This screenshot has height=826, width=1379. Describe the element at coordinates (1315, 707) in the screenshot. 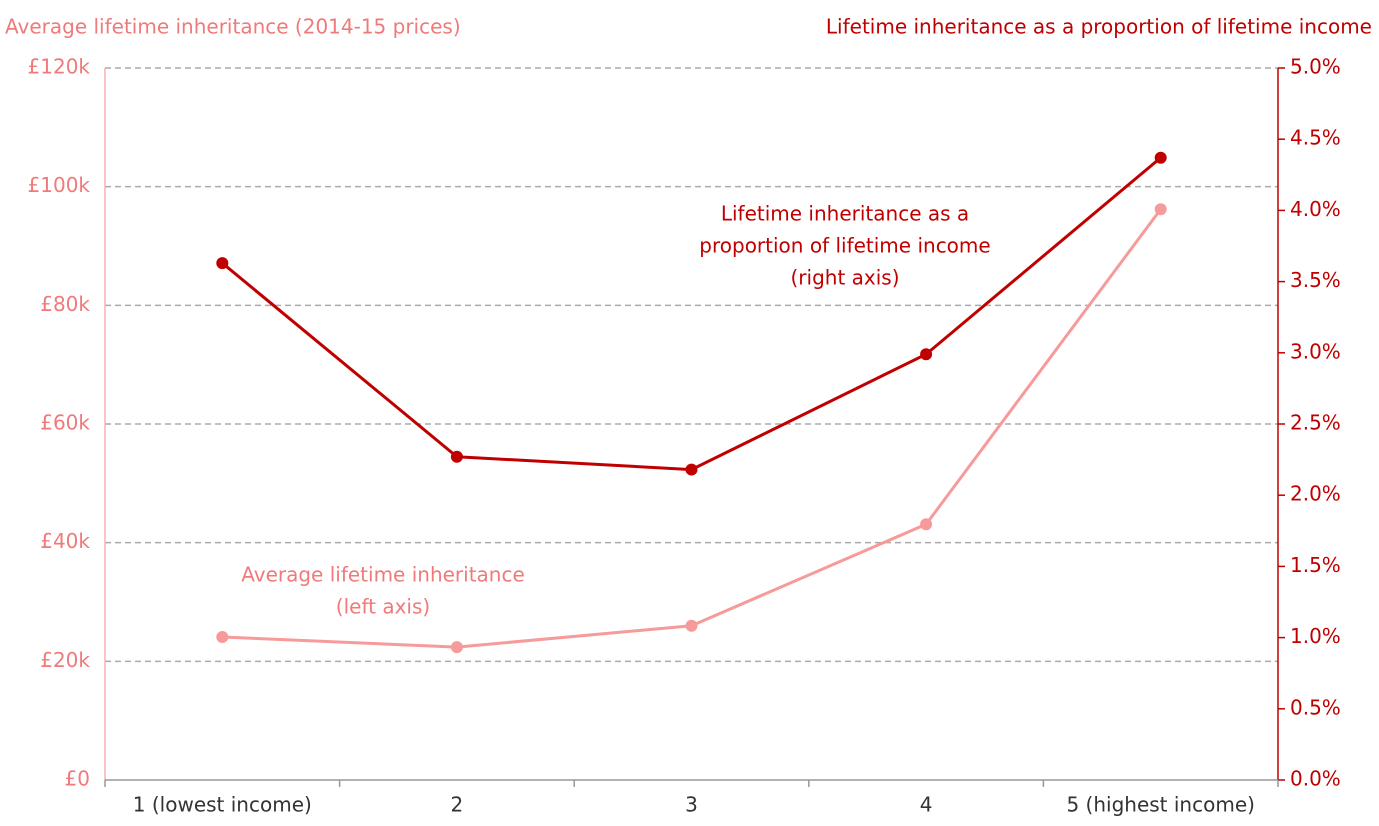

I see `y2-tick-label: 0.5%` at that location.